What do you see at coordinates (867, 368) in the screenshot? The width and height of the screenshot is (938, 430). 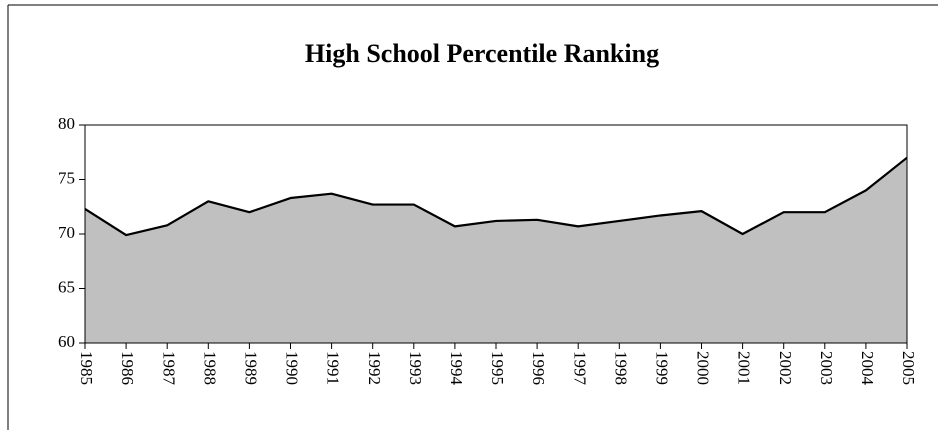 I see `x-tick-label: 2004` at bounding box center [867, 368].